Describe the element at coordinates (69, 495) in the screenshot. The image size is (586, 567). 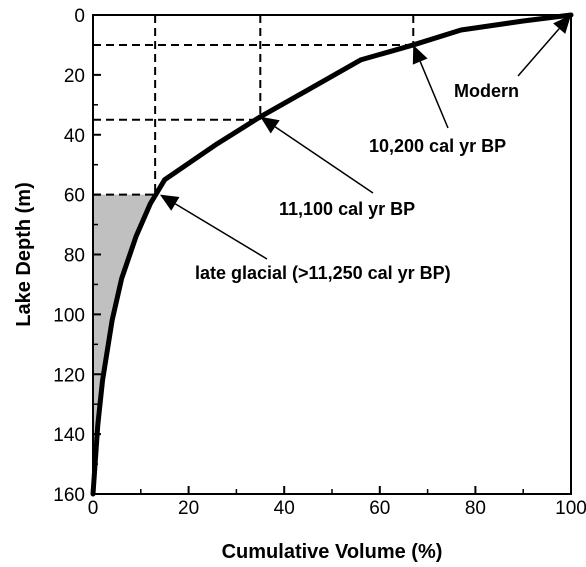
I see `y-tick-label: 160` at that location.